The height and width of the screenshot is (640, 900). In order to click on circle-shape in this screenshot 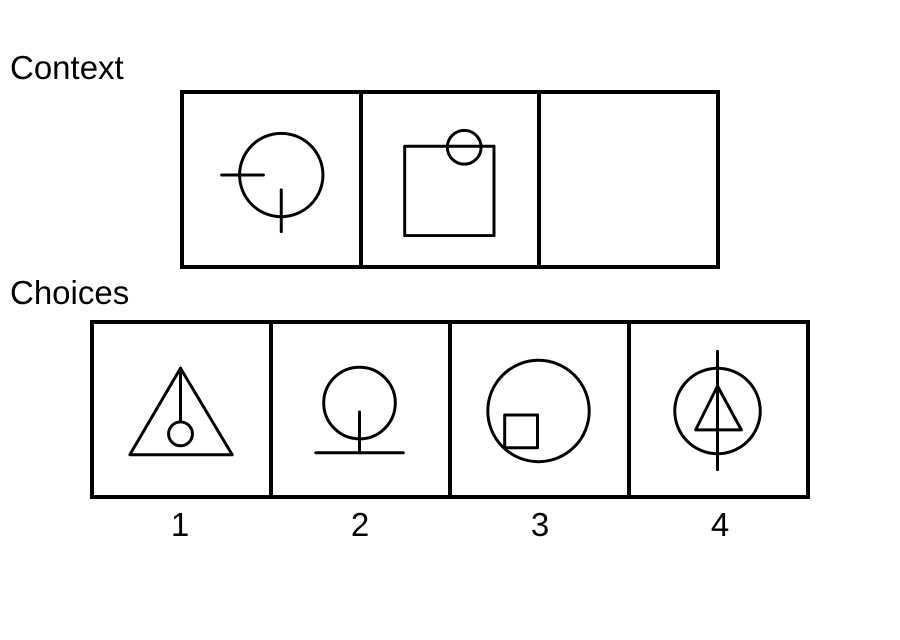, I will do `click(538, 411)`.